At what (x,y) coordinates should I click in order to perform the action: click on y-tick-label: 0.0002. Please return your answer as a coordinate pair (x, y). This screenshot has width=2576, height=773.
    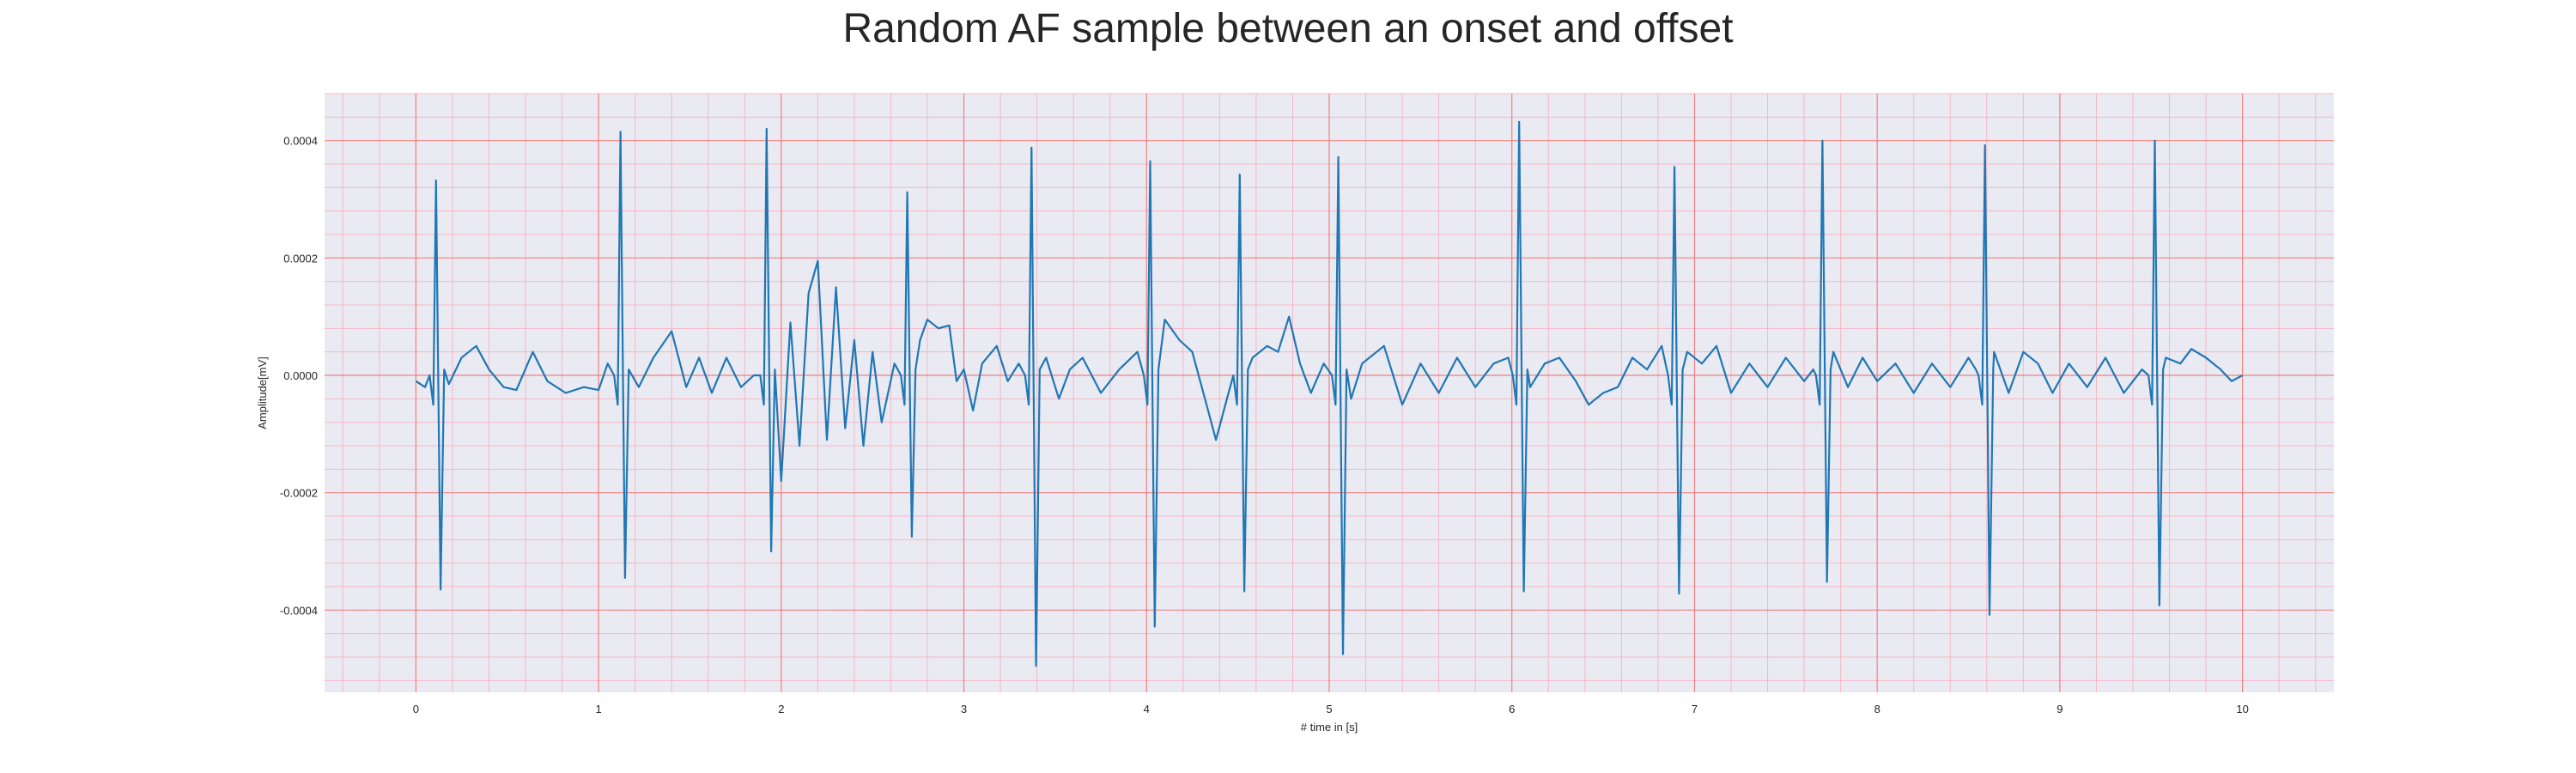
    Looking at the image, I should click on (301, 258).